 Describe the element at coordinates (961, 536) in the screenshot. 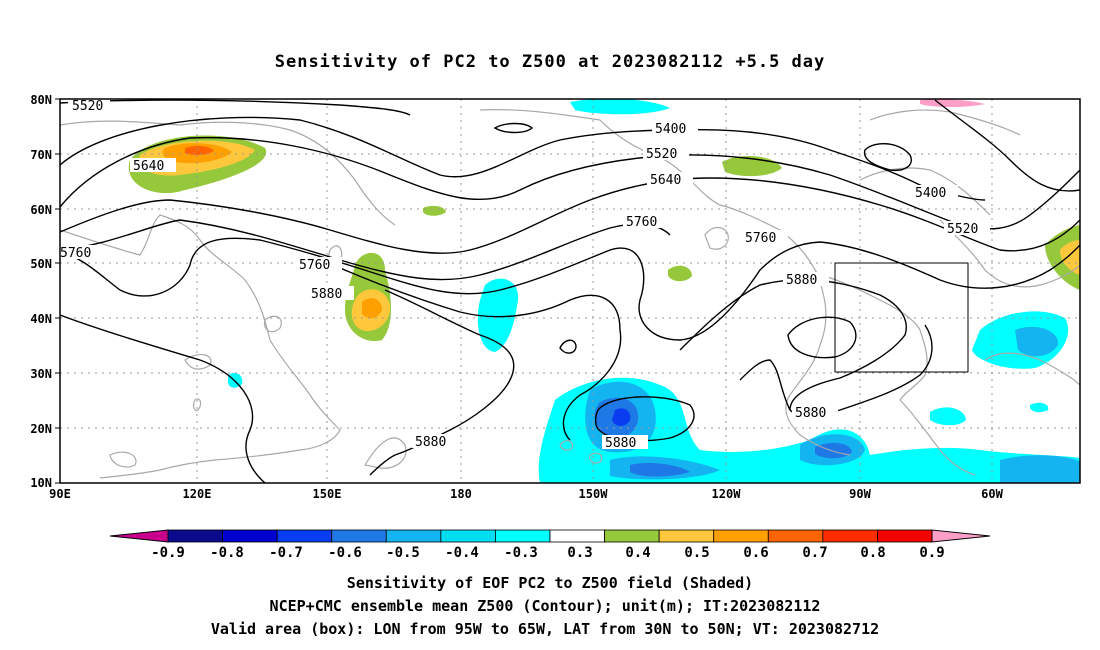

I see `colorbar-high-triangle` at that location.